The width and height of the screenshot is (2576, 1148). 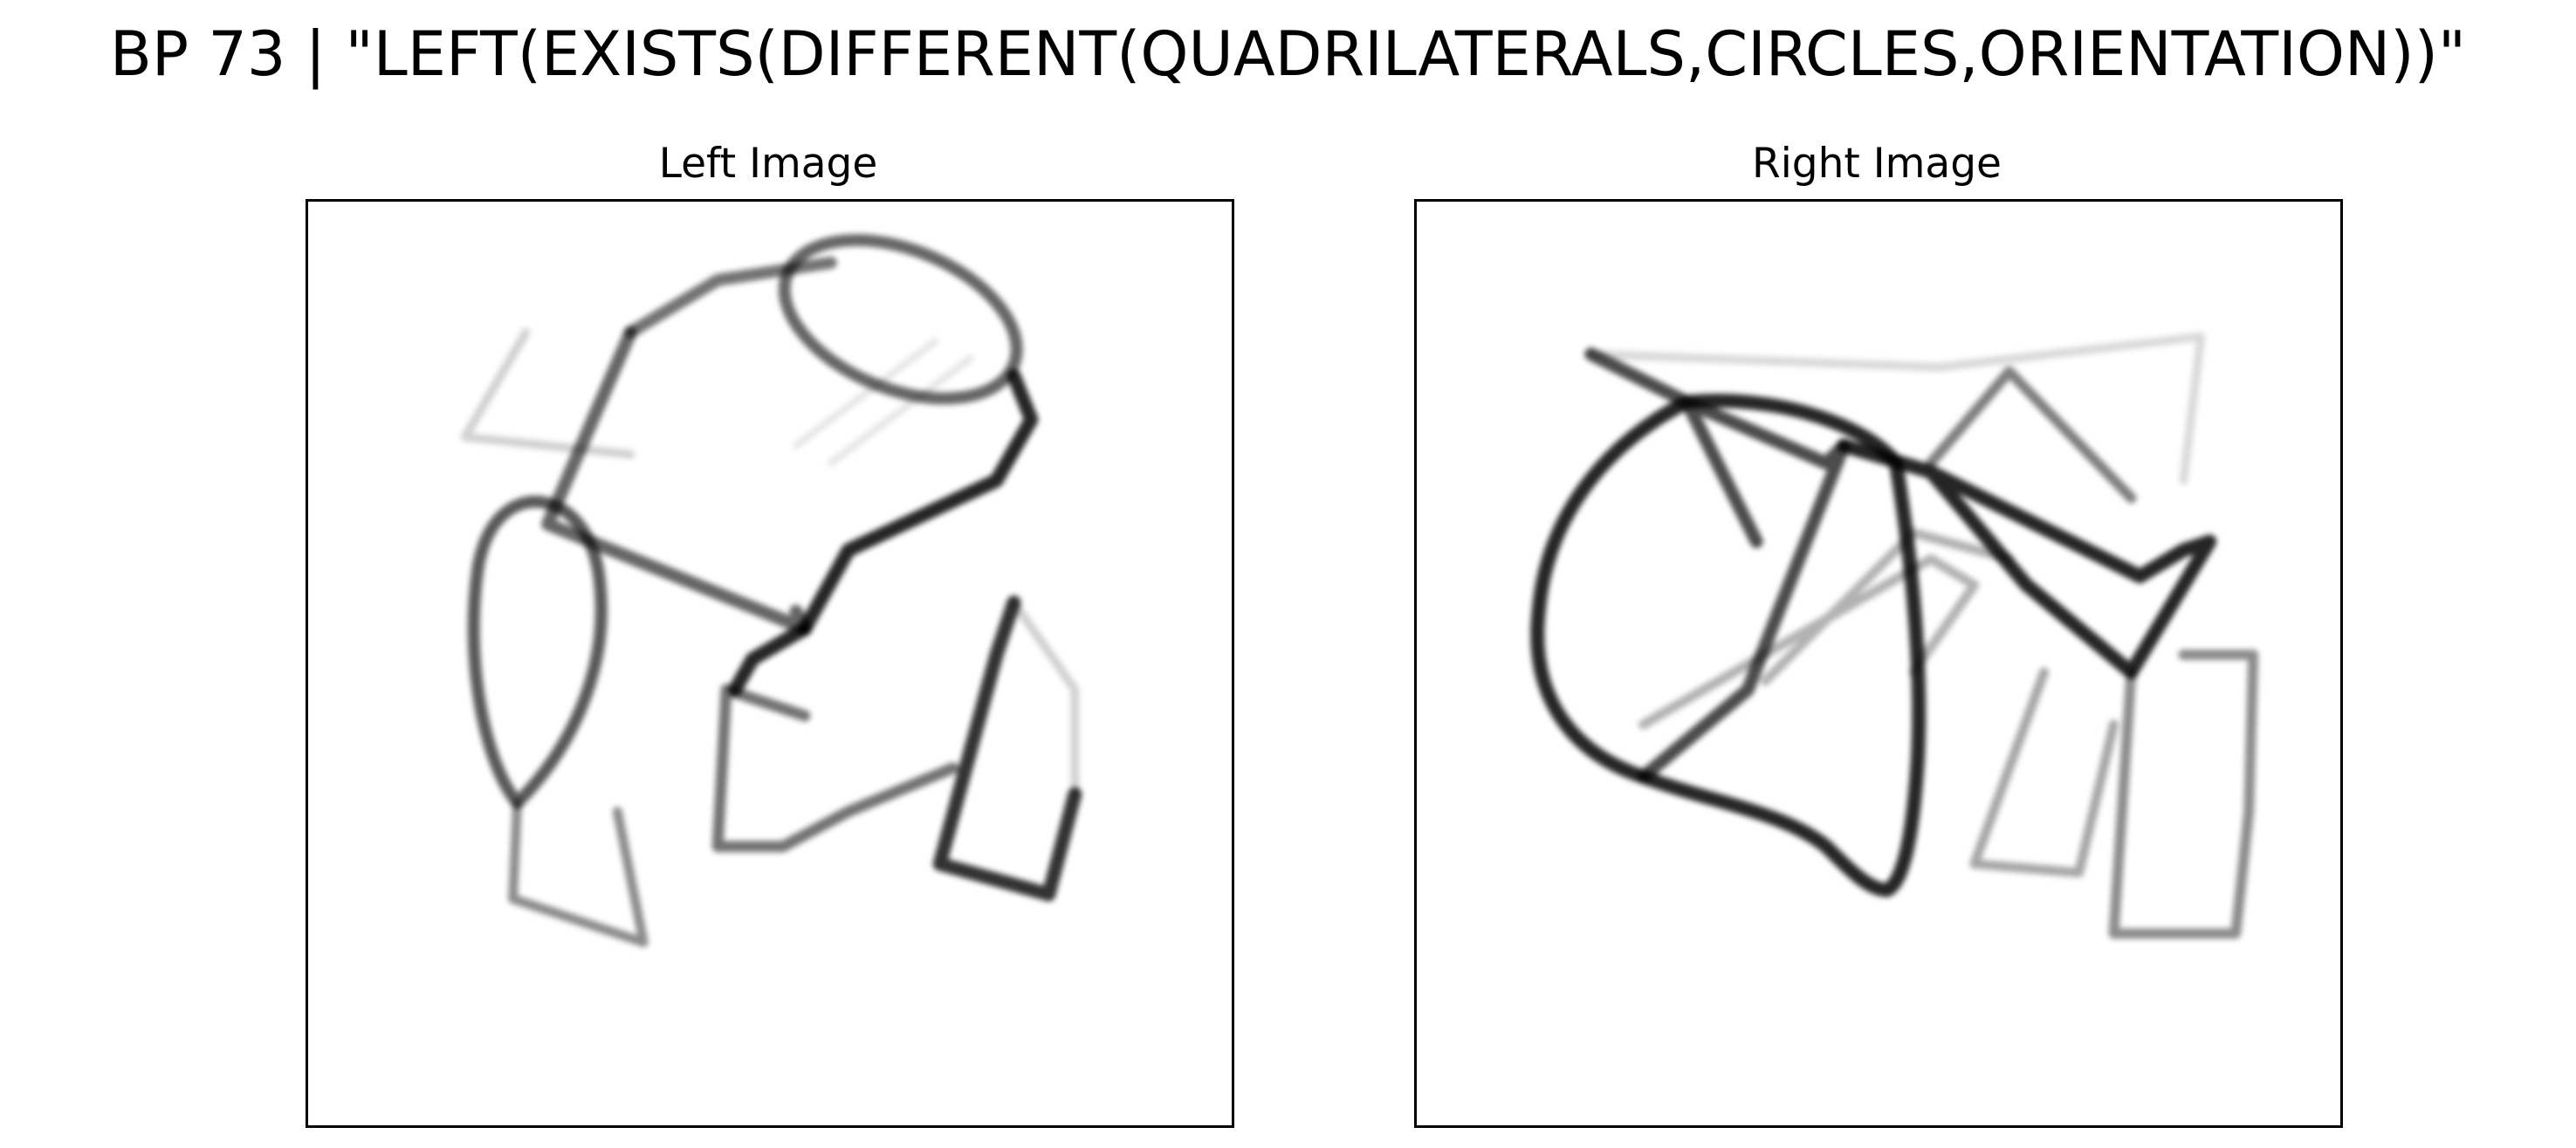 What do you see at coordinates (1044, 698) in the screenshot?
I see `lower-right-quadrilateral-faint` at bounding box center [1044, 698].